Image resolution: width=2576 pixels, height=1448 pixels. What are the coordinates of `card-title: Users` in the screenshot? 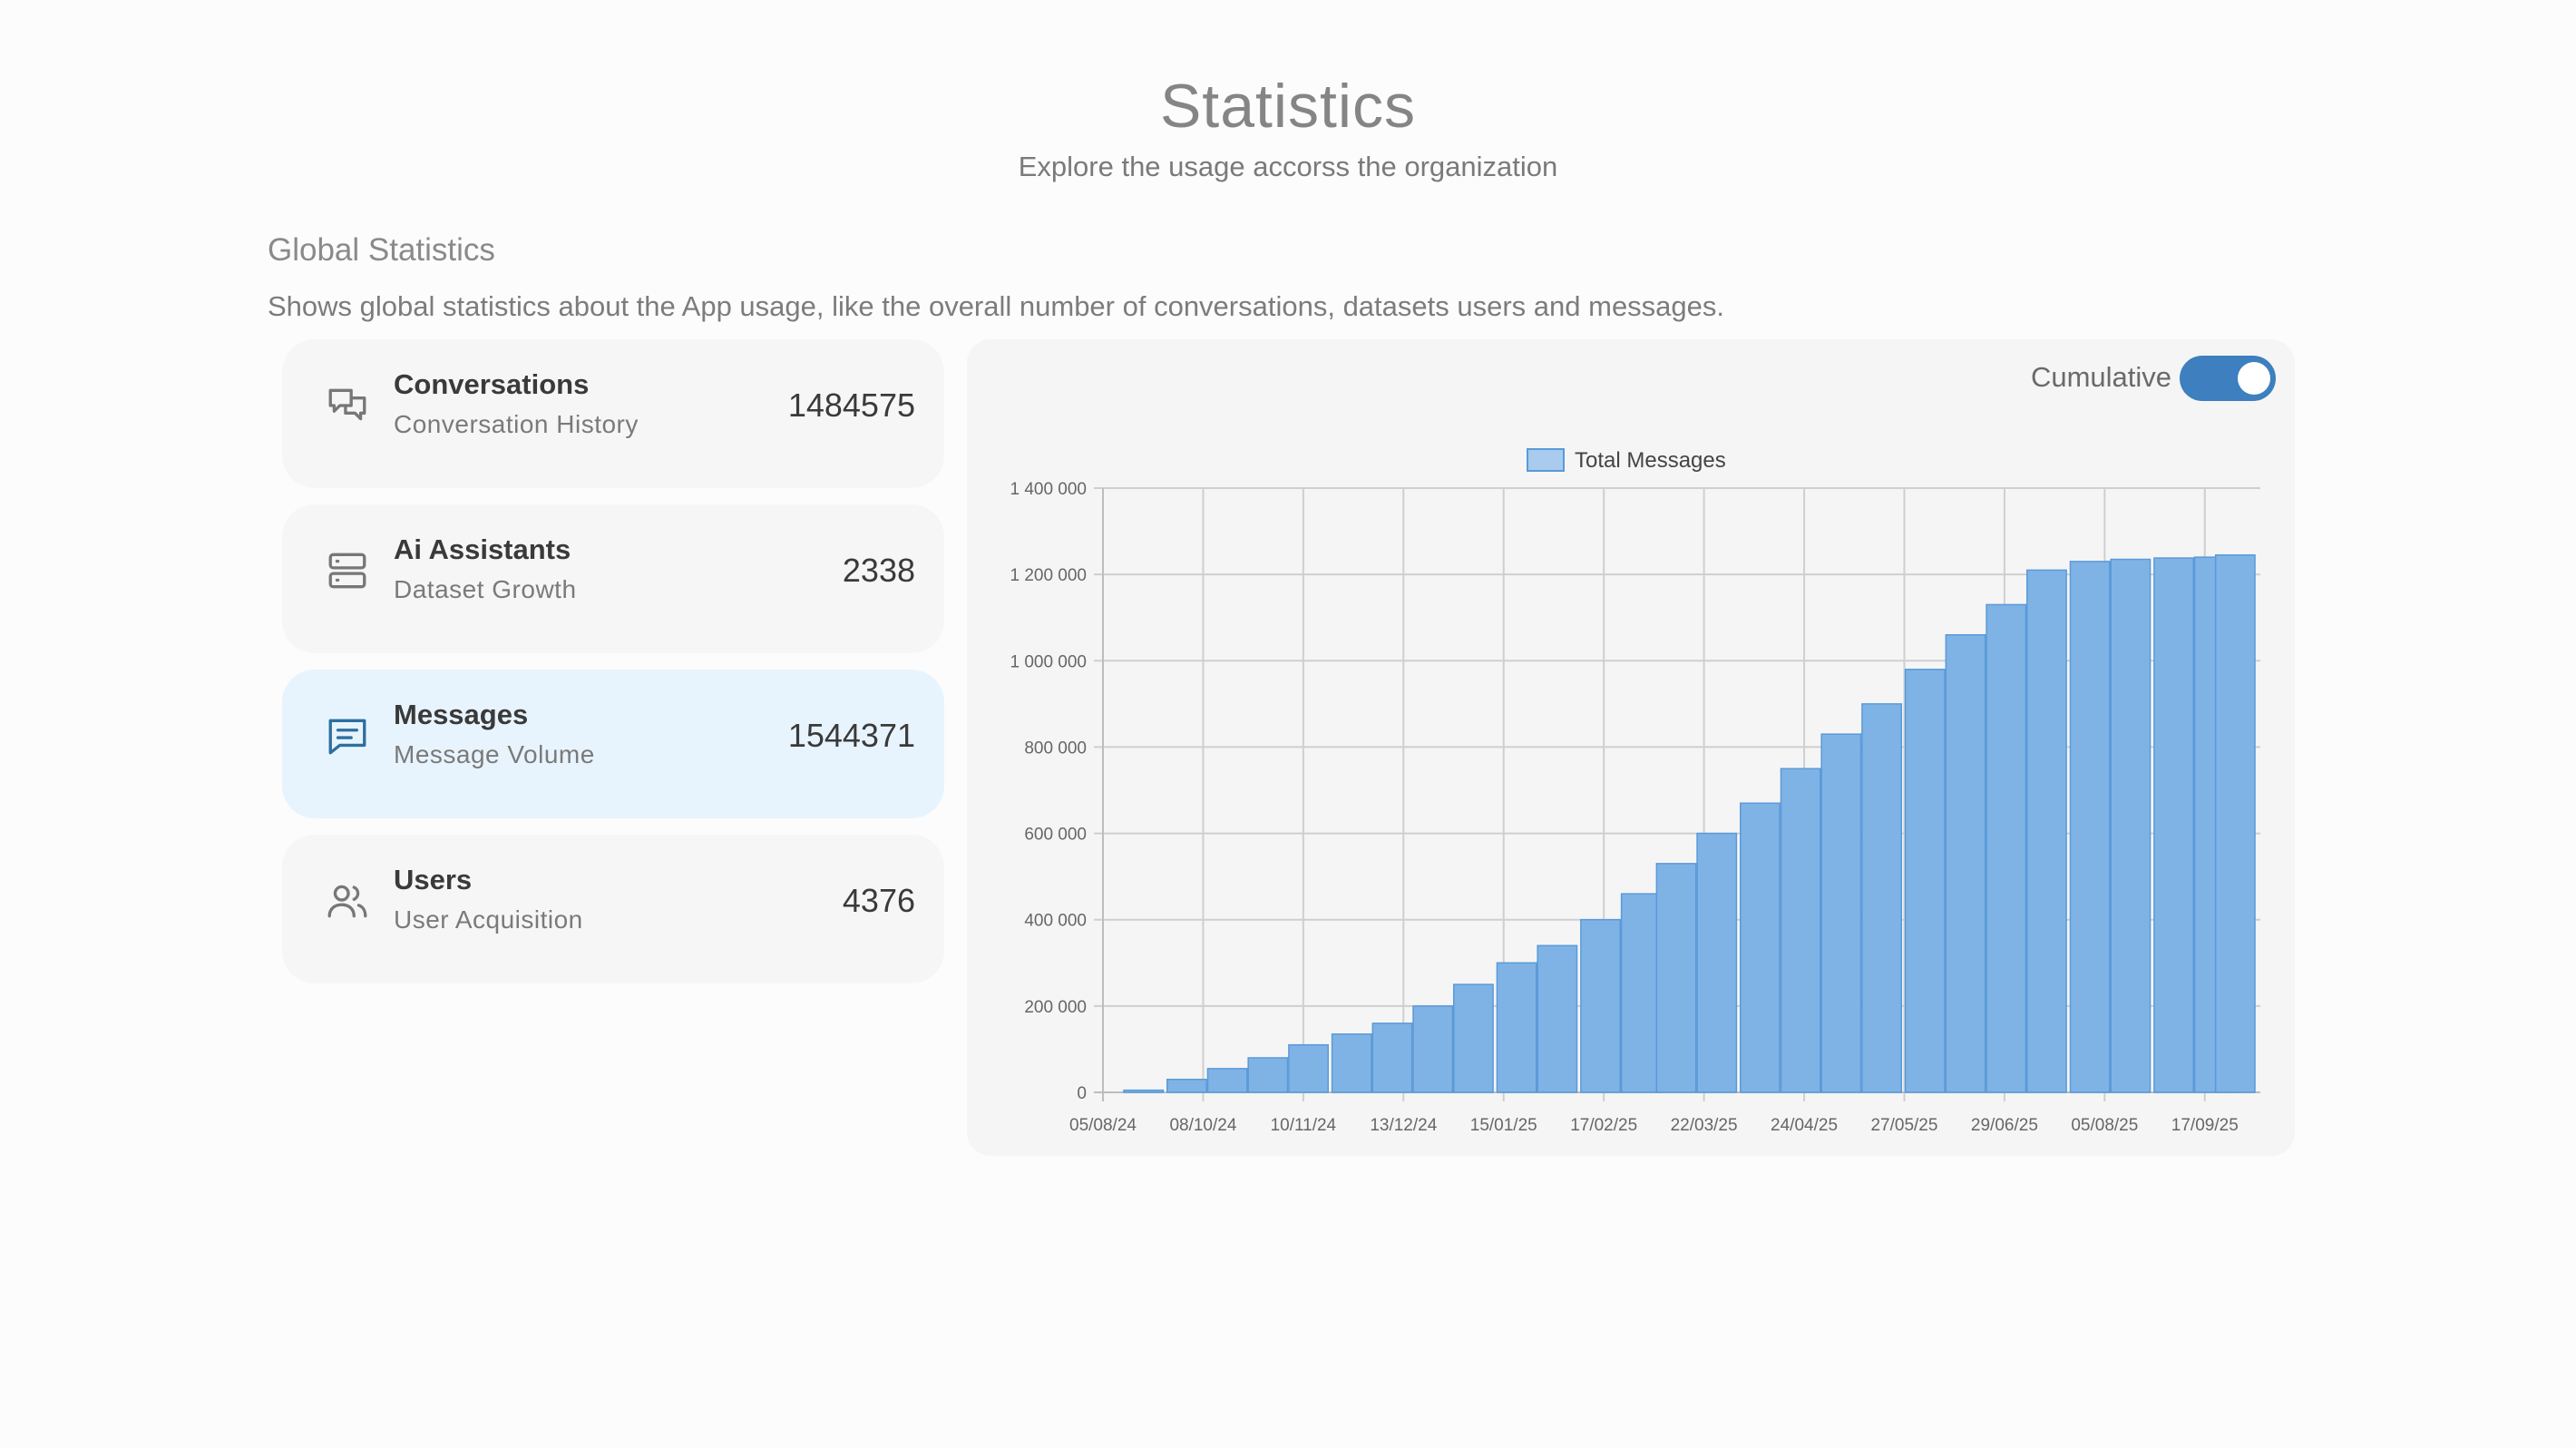 It's located at (433, 879).